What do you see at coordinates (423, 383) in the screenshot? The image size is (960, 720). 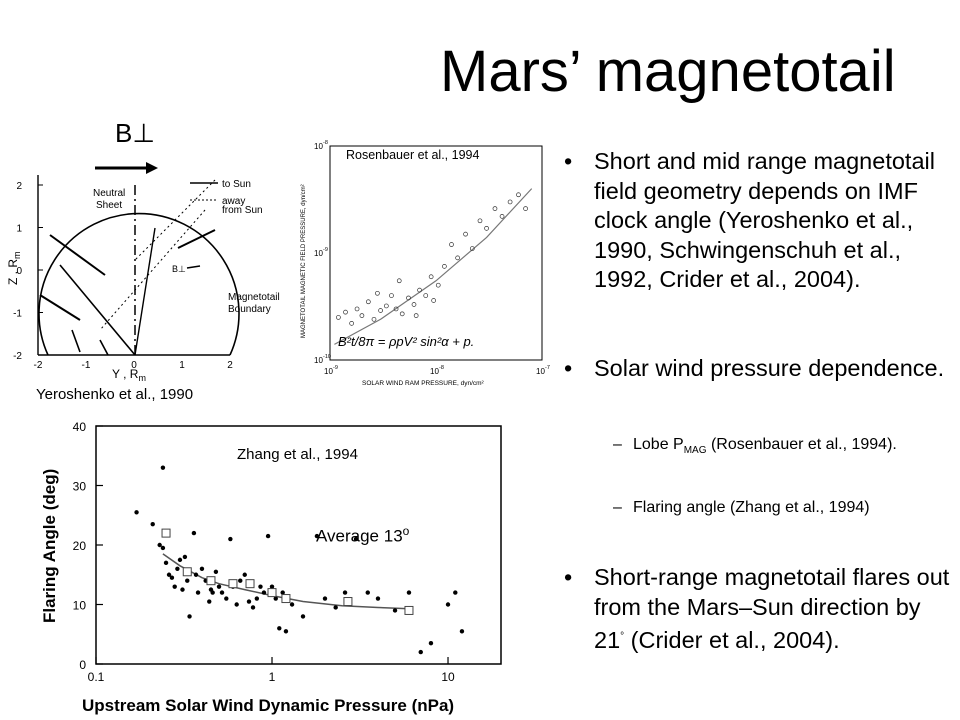 I see `rosen-x-axis-label: SOLAR WIND RAM PRESSURE, dyn/cm²` at bounding box center [423, 383].